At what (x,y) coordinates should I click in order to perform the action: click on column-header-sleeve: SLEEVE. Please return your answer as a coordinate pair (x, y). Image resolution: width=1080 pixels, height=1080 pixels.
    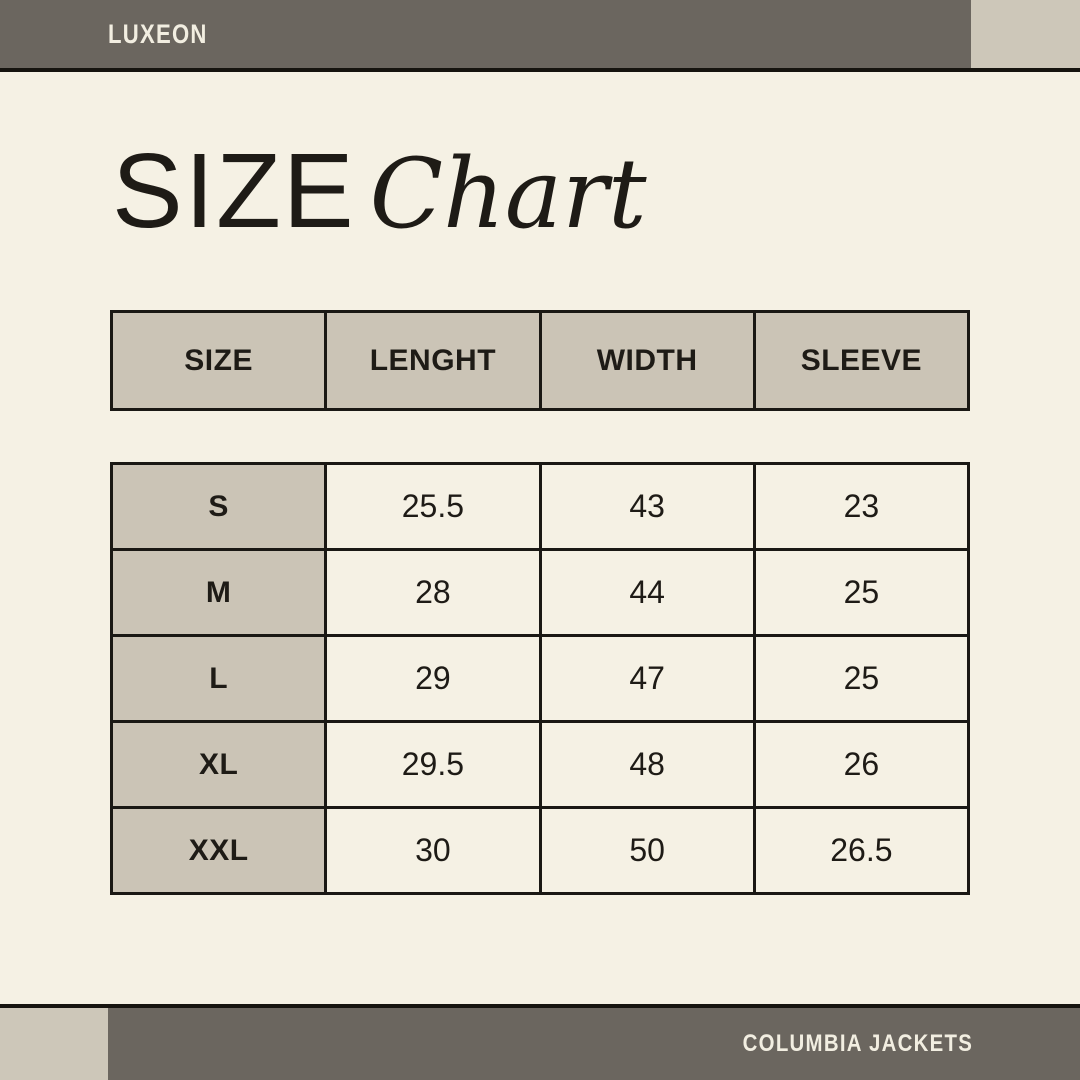
    Looking at the image, I should click on (861, 360).